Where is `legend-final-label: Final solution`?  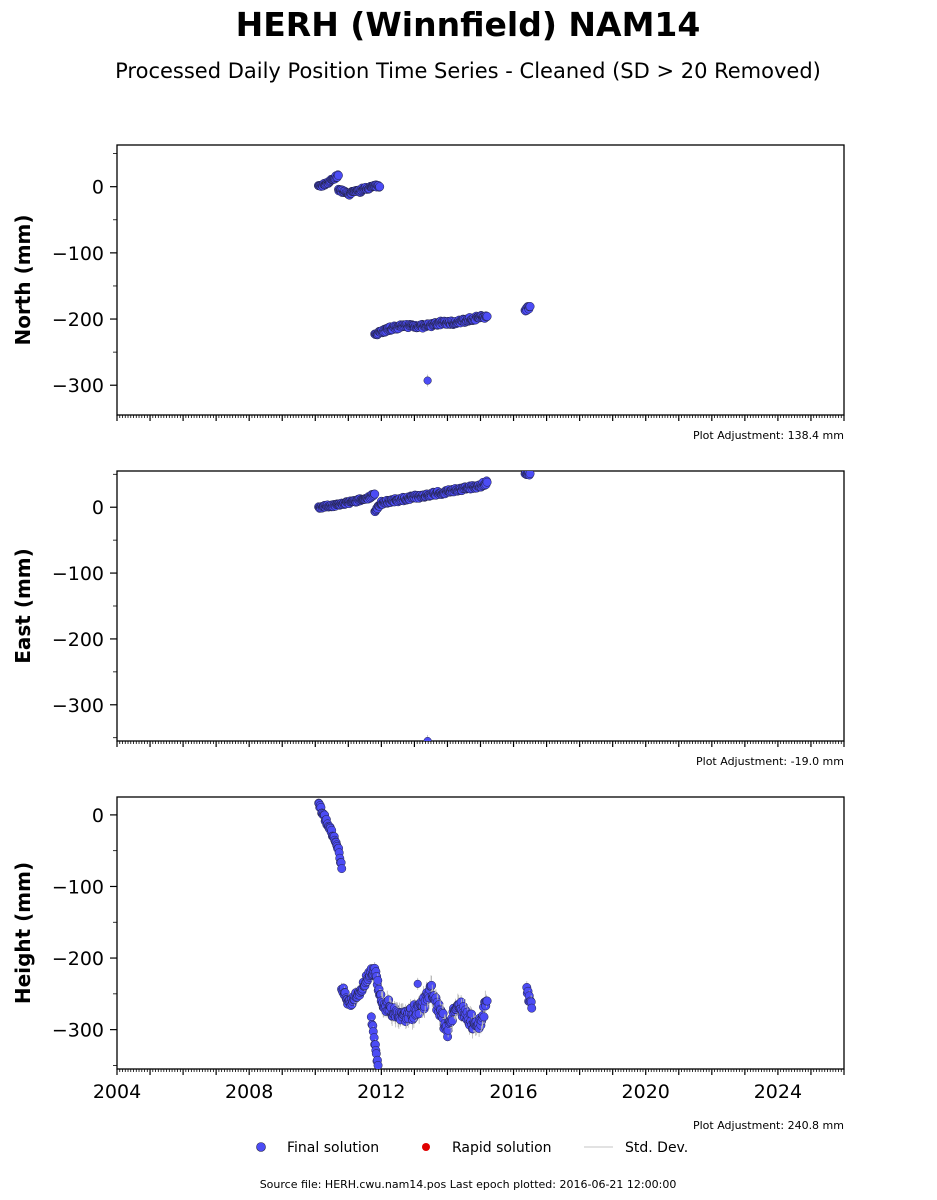
legend-final-label: Final solution is located at coordinates (333, 1148).